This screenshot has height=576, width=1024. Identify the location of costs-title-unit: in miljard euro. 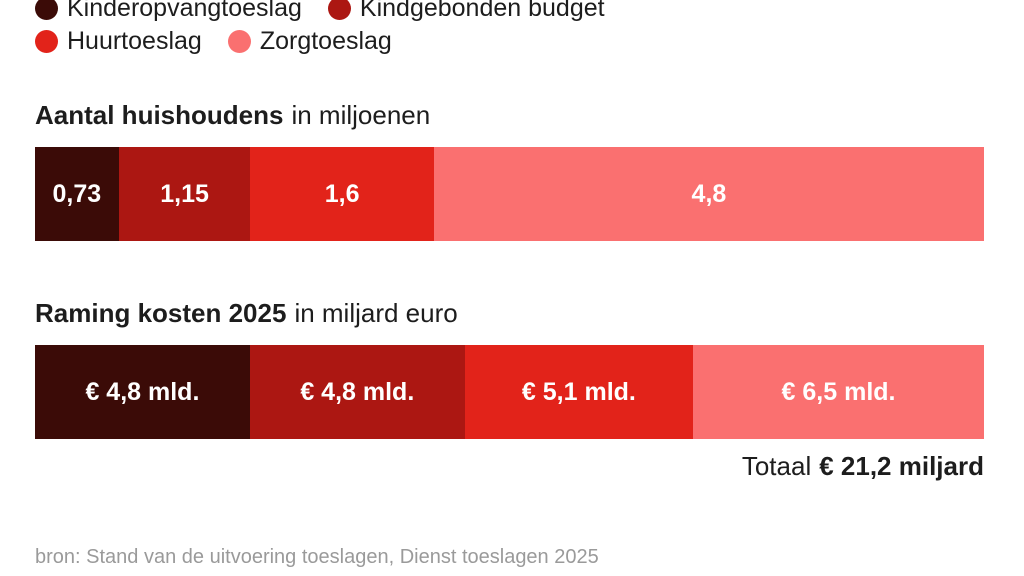
(376, 313).